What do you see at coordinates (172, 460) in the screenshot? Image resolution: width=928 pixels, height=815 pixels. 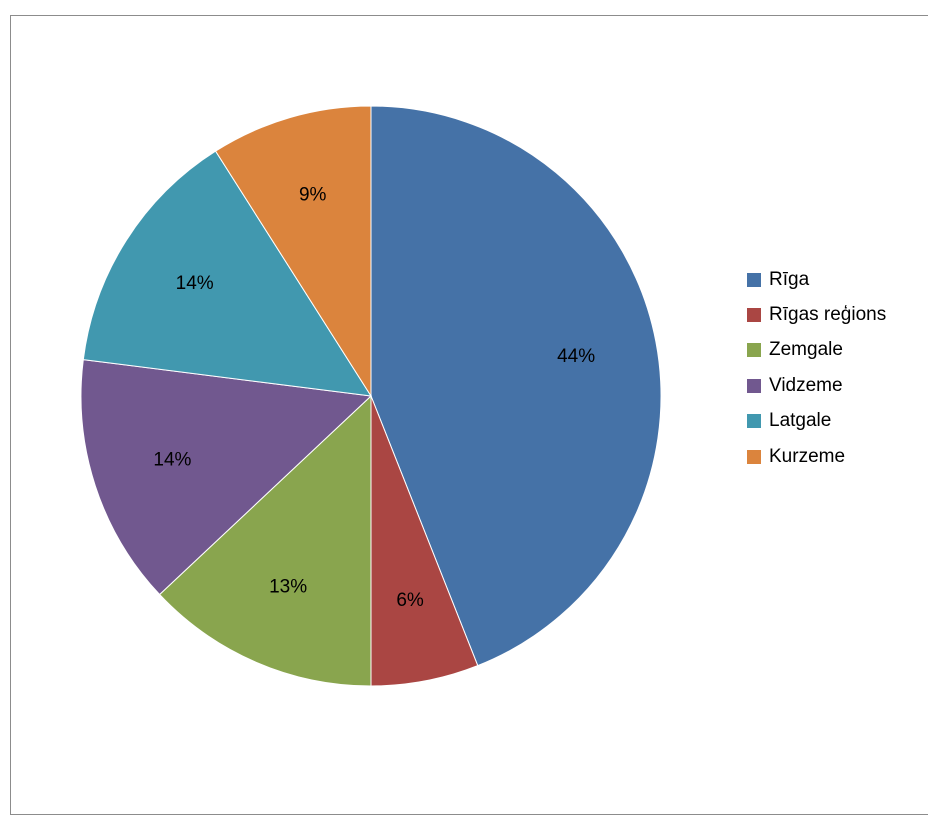 I see `slice-label-3: 14%` at bounding box center [172, 460].